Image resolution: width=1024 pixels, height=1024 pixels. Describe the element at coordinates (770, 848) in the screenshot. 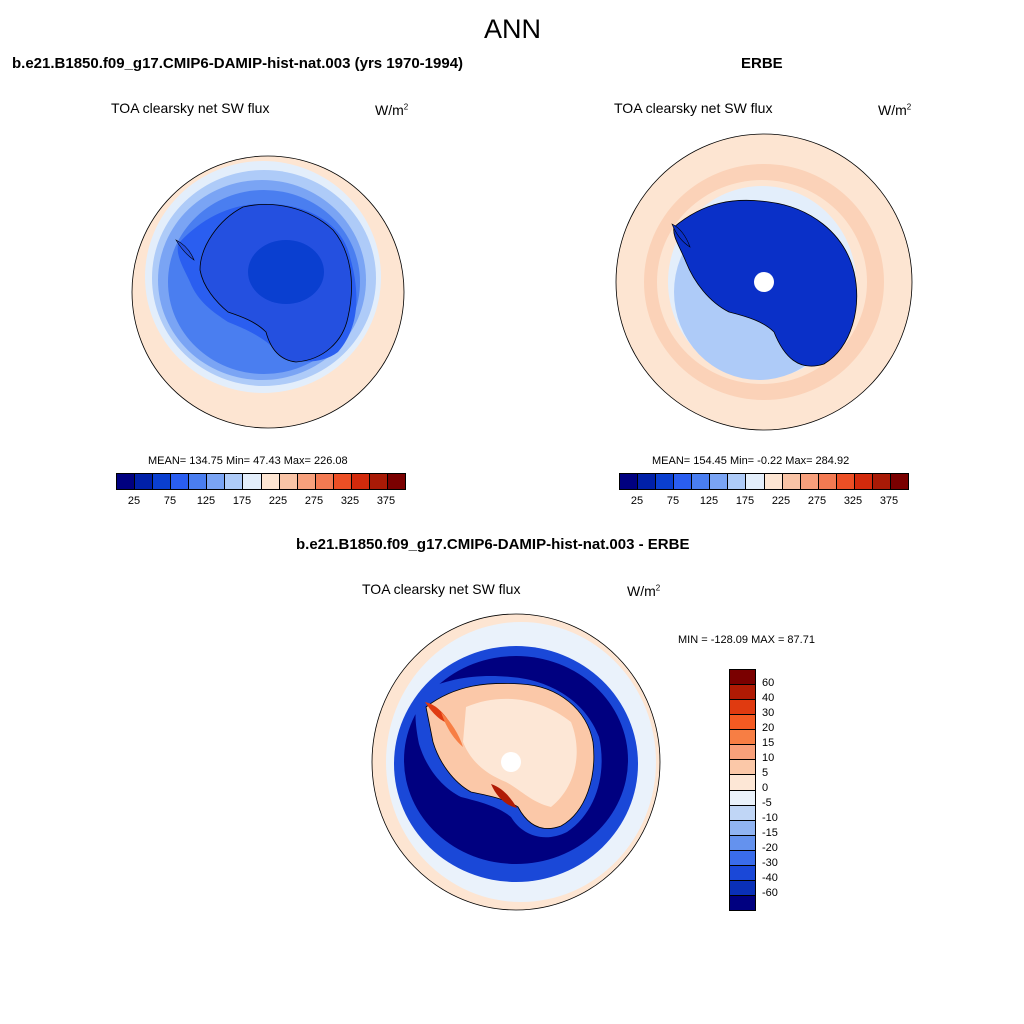

I see `colorbar-tick-label: -20` at that location.